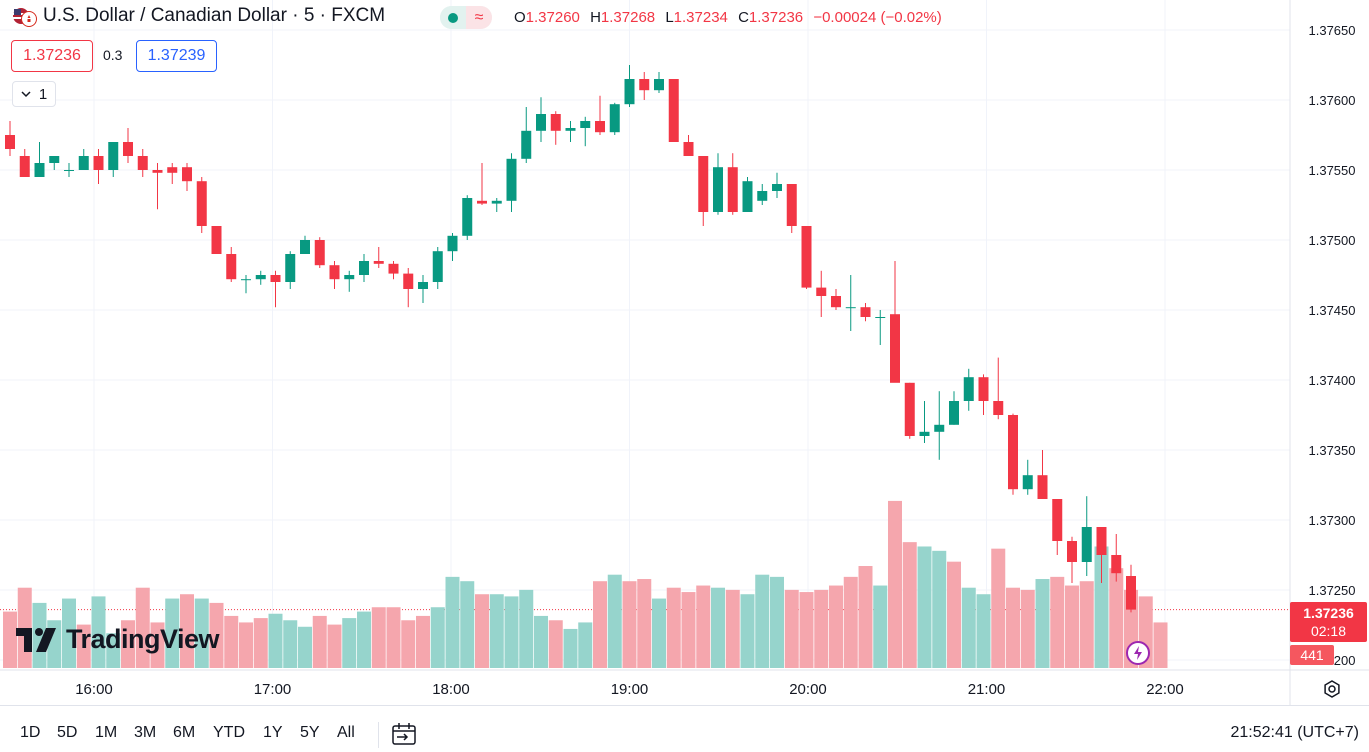 The image size is (1369, 752). Describe the element at coordinates (453, 17) in the screenshot. I see `market-open-icon` at that location.